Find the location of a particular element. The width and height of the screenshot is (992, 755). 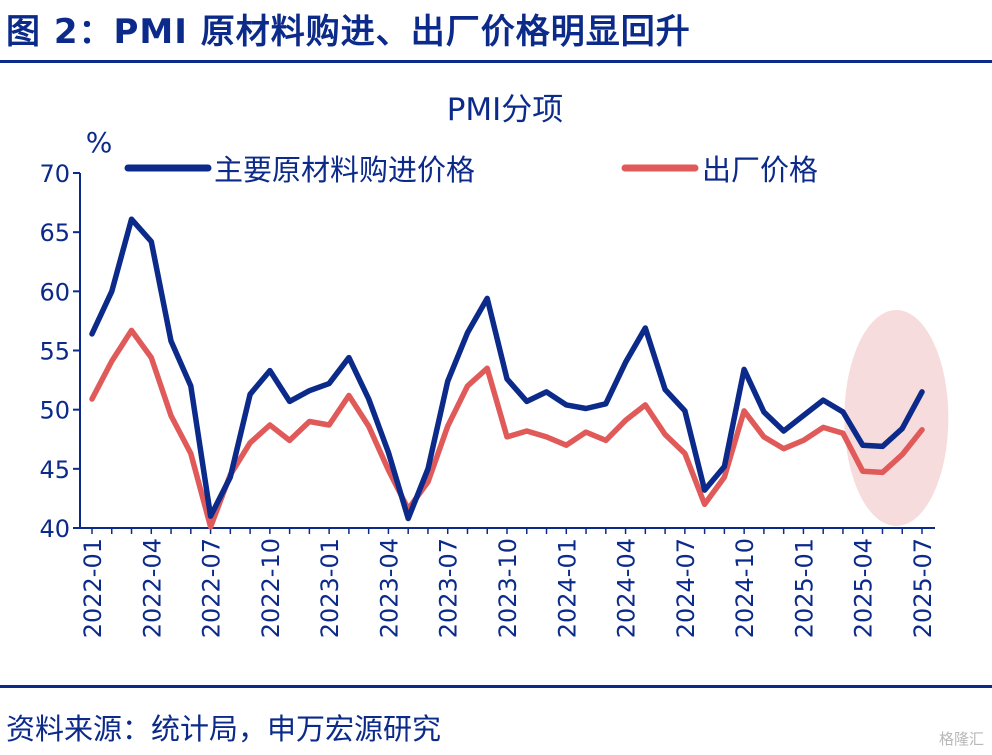

x-tick-label: 2025-07 is located at coordinates (923, 588).